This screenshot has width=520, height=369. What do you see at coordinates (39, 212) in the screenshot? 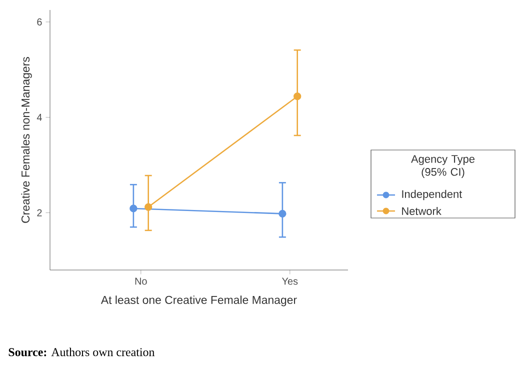
I see `y-tick-label: 2` at bounding box center [39, 212].